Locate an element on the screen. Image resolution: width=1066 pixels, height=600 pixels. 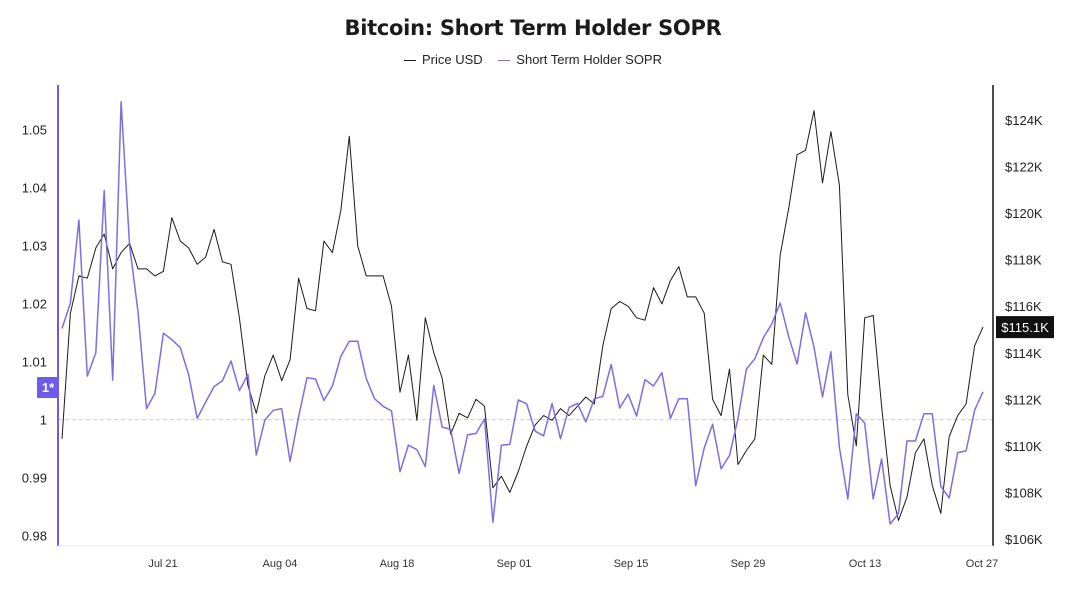
last-price-label: $115.1K is located at coordinates (1025, 327).